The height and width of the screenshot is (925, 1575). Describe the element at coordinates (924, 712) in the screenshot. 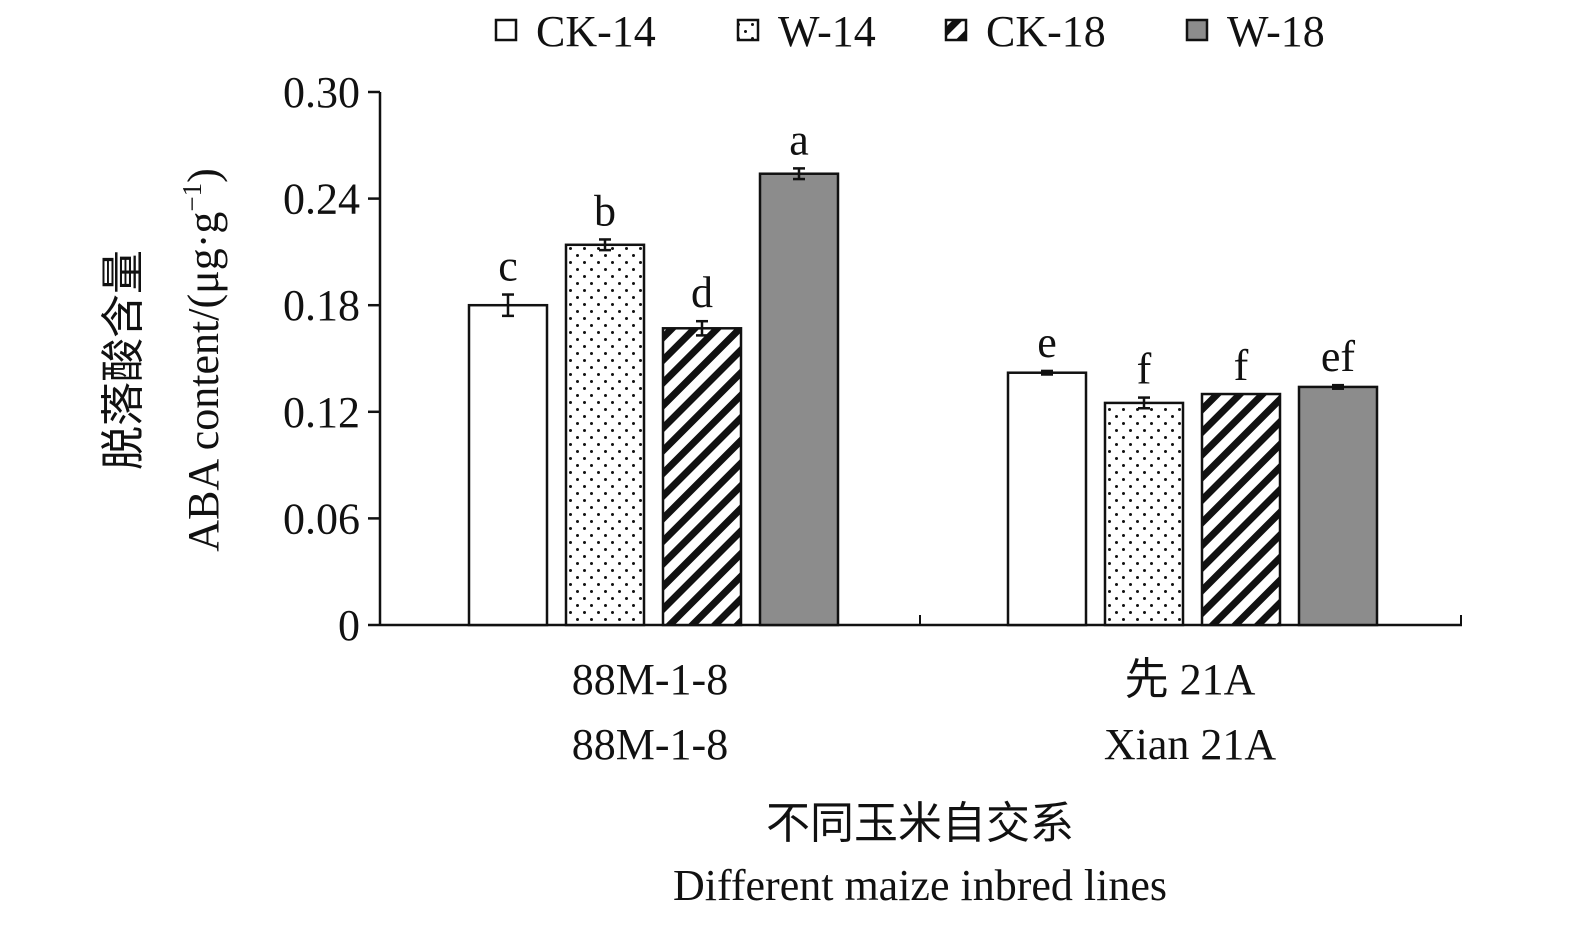

I see `x-category-labels: 88M-1-8 88M-1-8 先 21A Xian 21A` at that location.